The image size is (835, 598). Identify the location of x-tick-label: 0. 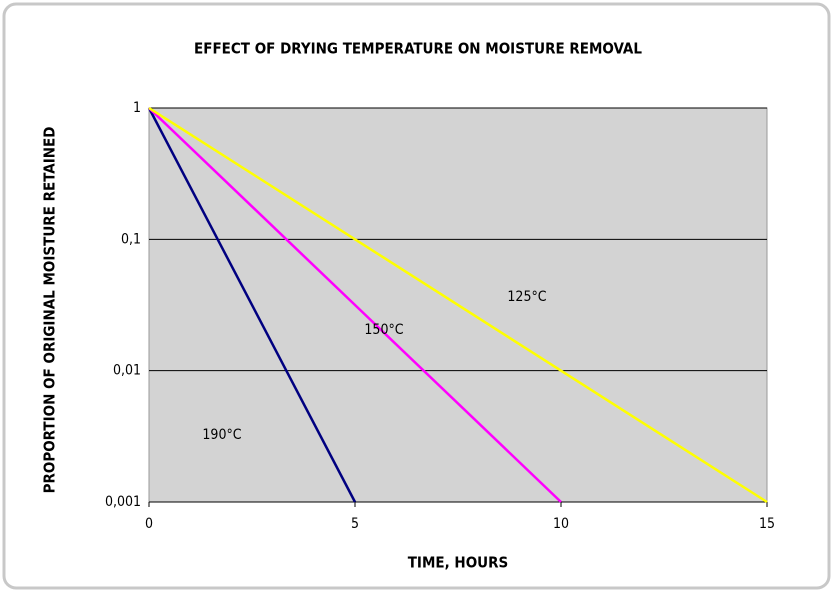
(149, 524).